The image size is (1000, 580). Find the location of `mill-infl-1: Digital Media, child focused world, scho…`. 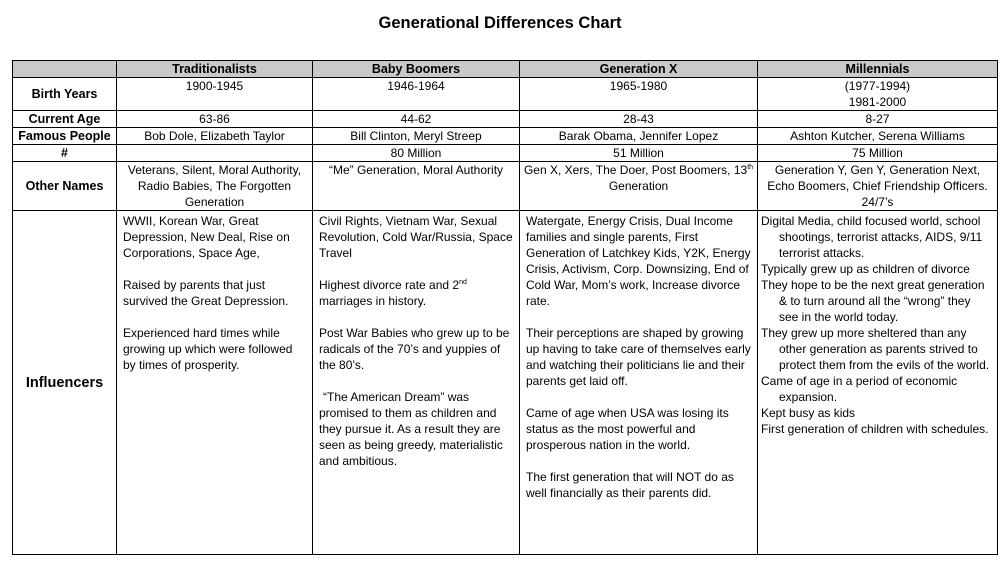

mill-infl-1: Digital Media, child focused world, scho… is located at coordinates (872, 237).